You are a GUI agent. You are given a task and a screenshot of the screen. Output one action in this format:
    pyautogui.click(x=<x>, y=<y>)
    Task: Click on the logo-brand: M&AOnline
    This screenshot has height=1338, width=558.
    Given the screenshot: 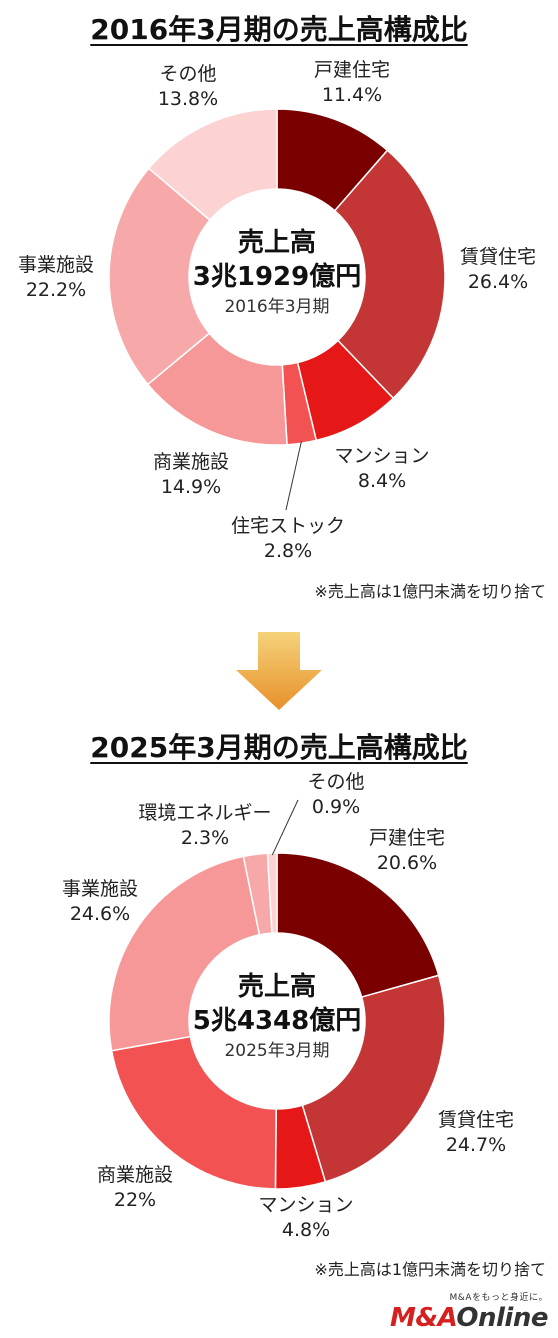 What is the action you would take?
    pyautogui.click(x=469, y=1318)
    